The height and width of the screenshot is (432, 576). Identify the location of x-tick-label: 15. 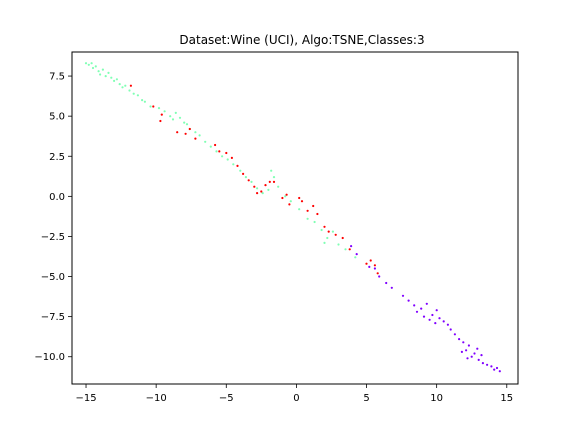
(506, 398).